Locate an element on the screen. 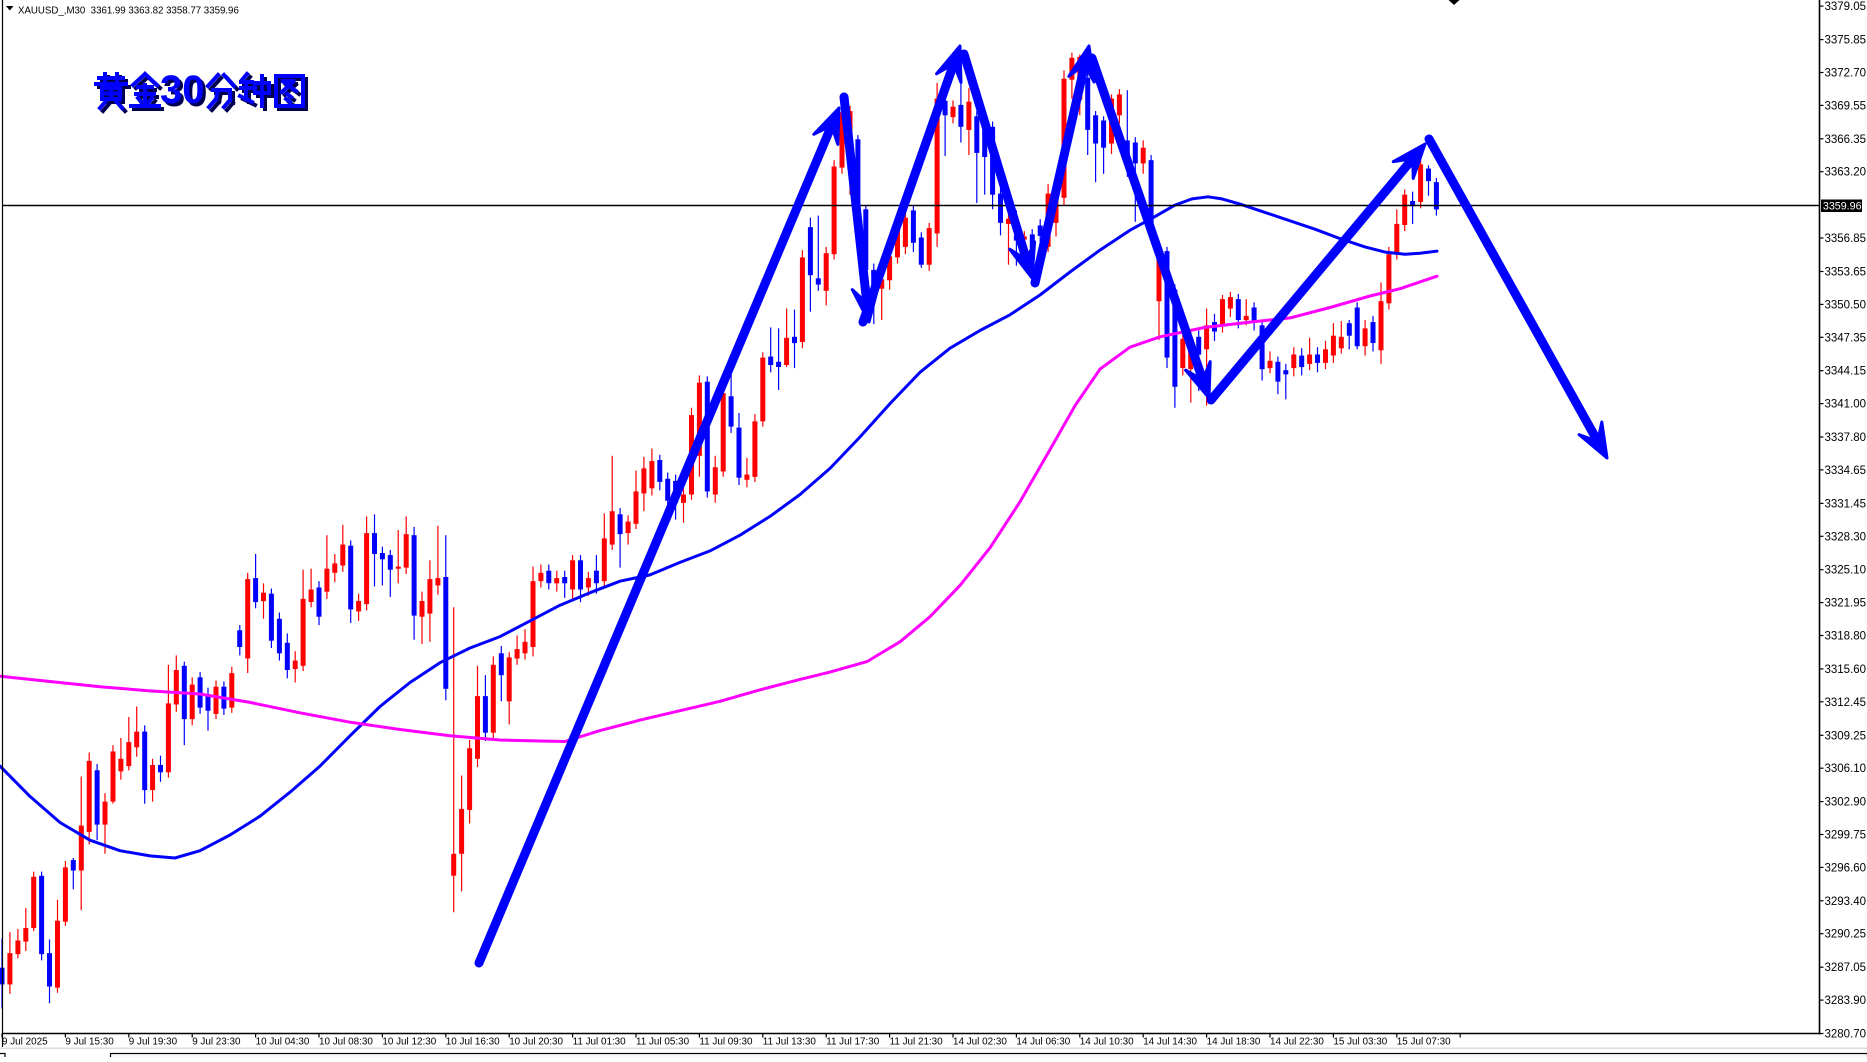 The image size is (1867, 1062). svg-text: 3325.10 is located at coordinates (1846, 571).